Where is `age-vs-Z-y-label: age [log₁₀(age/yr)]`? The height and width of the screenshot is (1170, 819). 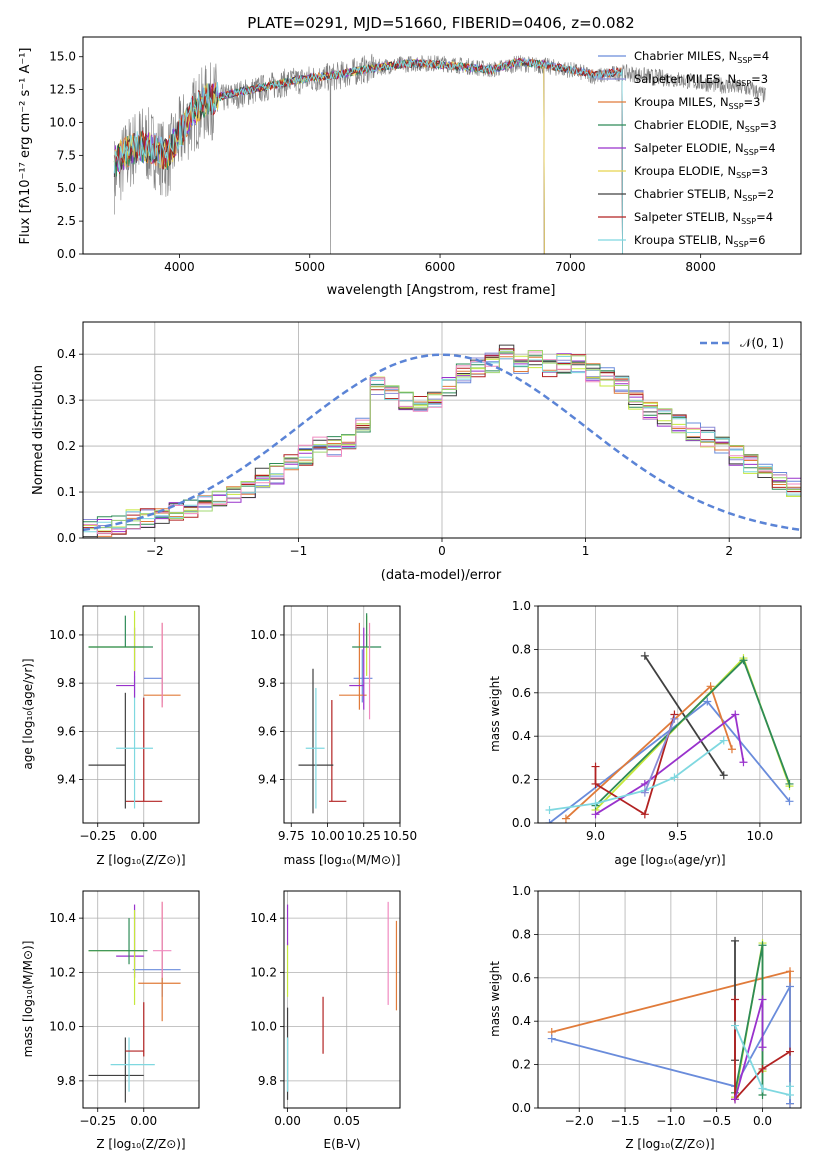
age-vs-Z-y-label: age [log₁₀(age/yr)] is located at coordinates (28, 713).